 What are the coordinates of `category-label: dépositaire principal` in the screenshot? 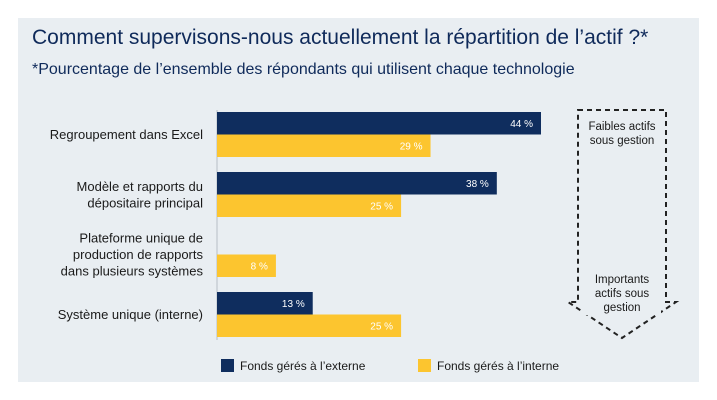 It's located at (145, 202).